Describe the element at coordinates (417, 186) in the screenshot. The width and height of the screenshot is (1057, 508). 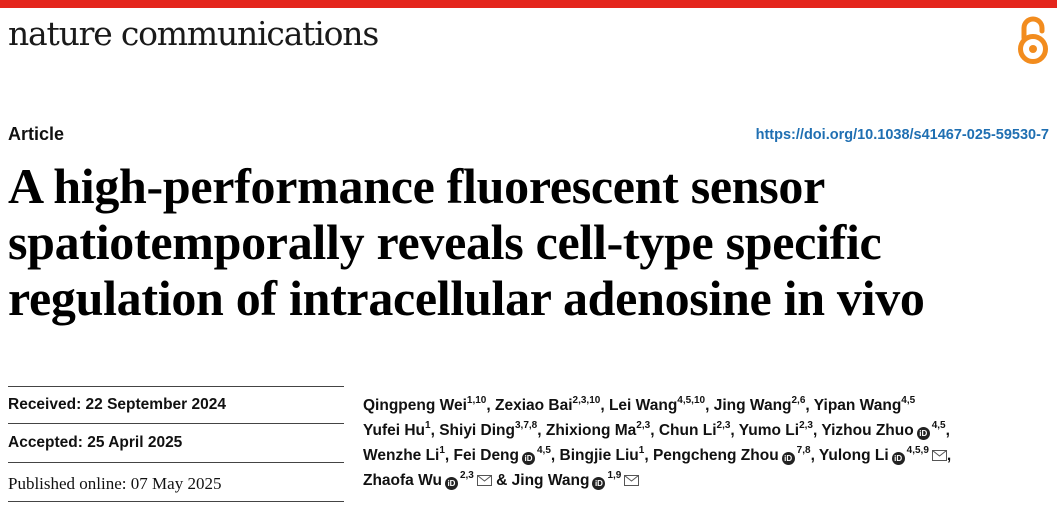
I see `title-line: A high-performance fluorescent sensor` at that location.